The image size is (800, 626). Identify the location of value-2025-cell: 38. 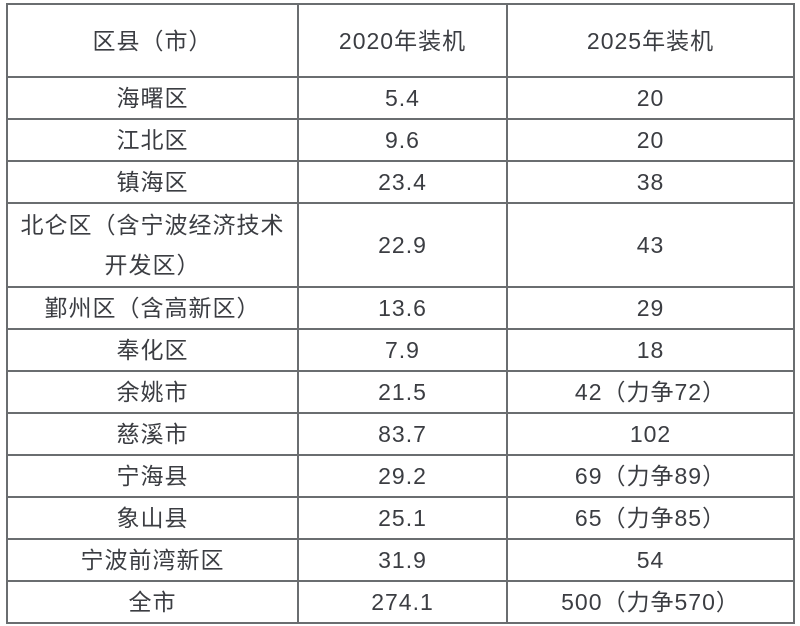
(650, 182).